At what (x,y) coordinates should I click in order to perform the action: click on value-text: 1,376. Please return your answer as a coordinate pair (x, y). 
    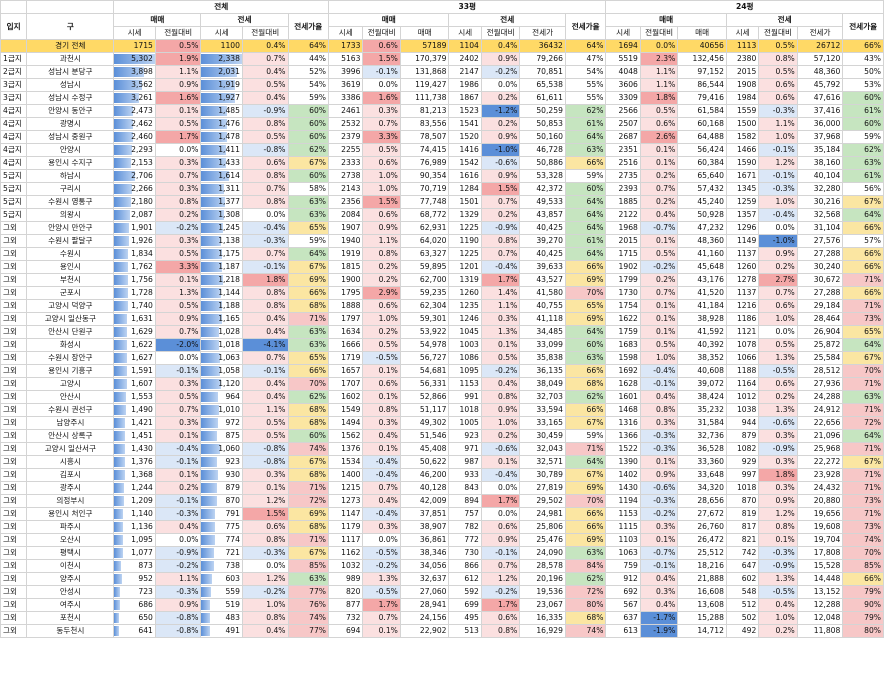
    Looking at the image, I should click on (142, 461).